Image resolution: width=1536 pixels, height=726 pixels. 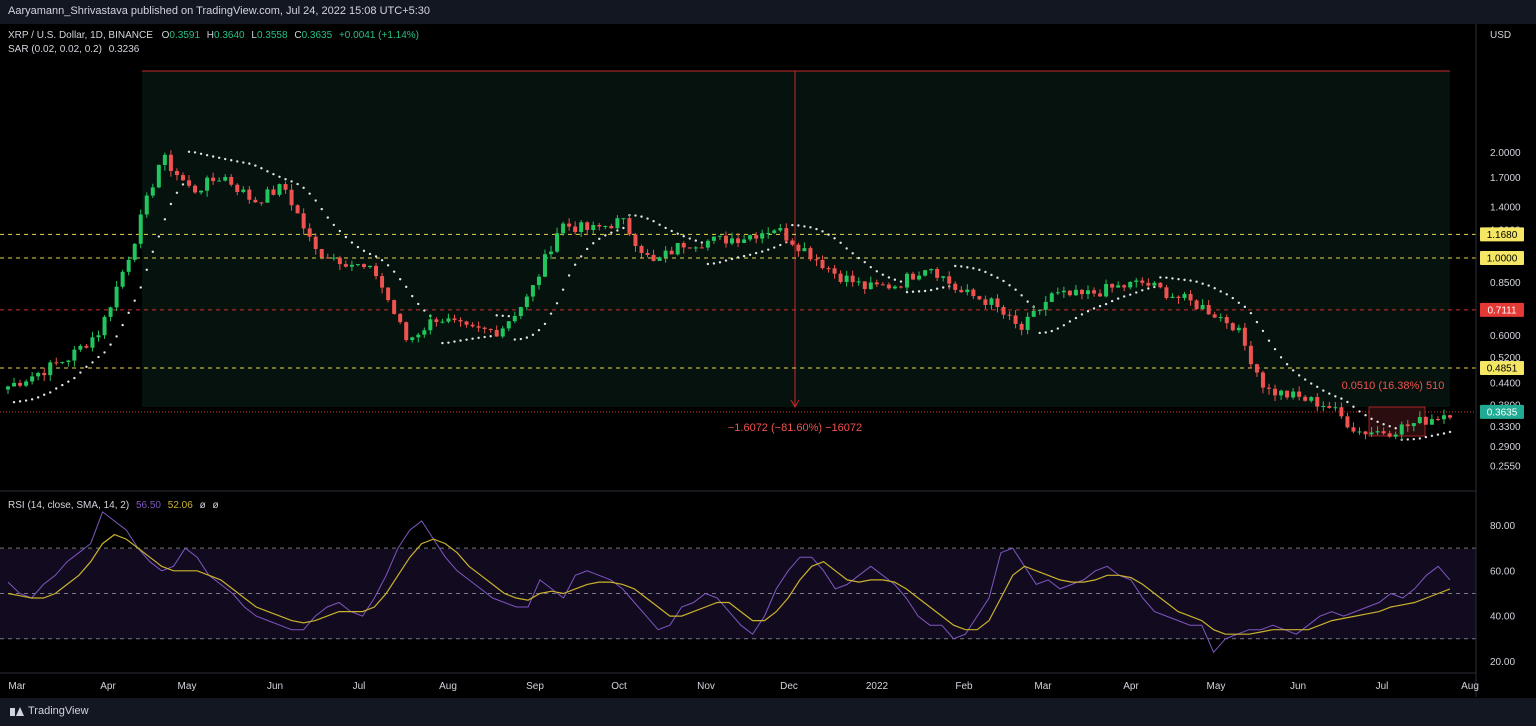 I want to click on time-tick-3: Jun, so click(x=275, y=686).